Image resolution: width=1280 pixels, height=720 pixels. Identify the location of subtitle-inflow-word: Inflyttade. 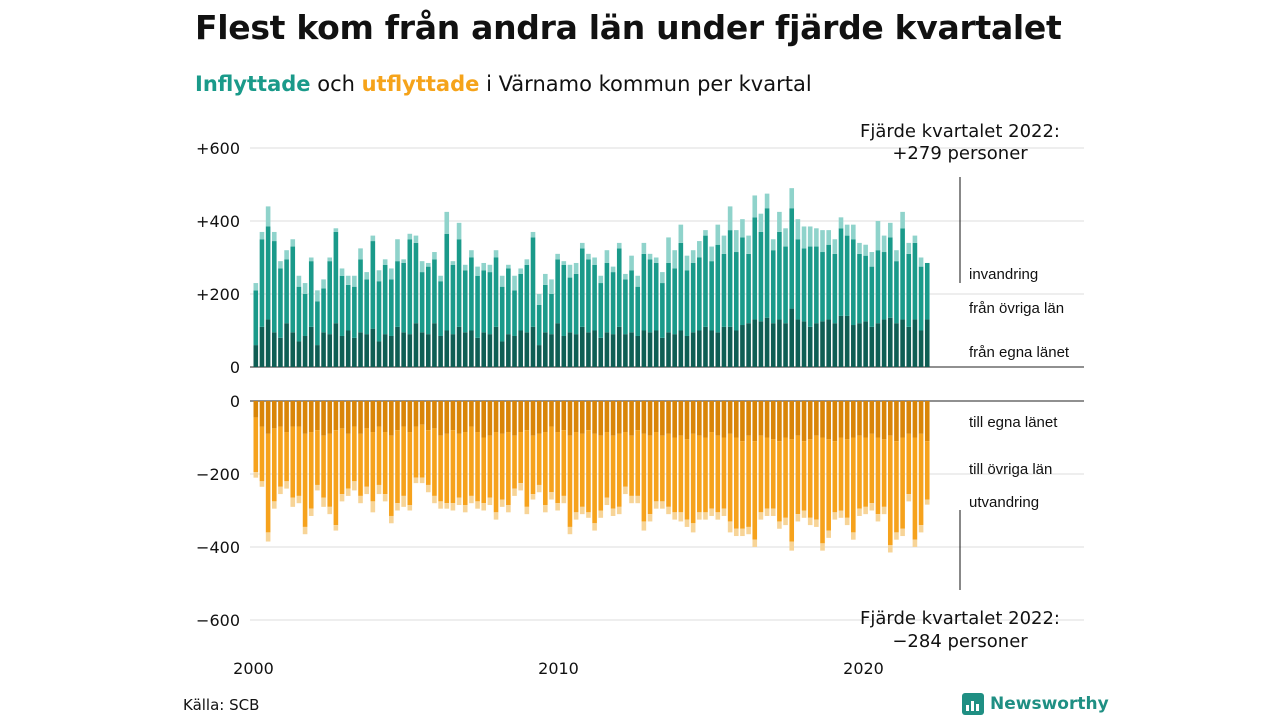
(253, 84).